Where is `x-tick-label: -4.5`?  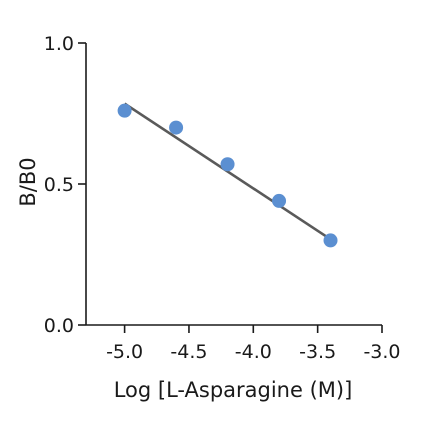
x-tick-label: -4.5 is located at coordinates (188, 352).